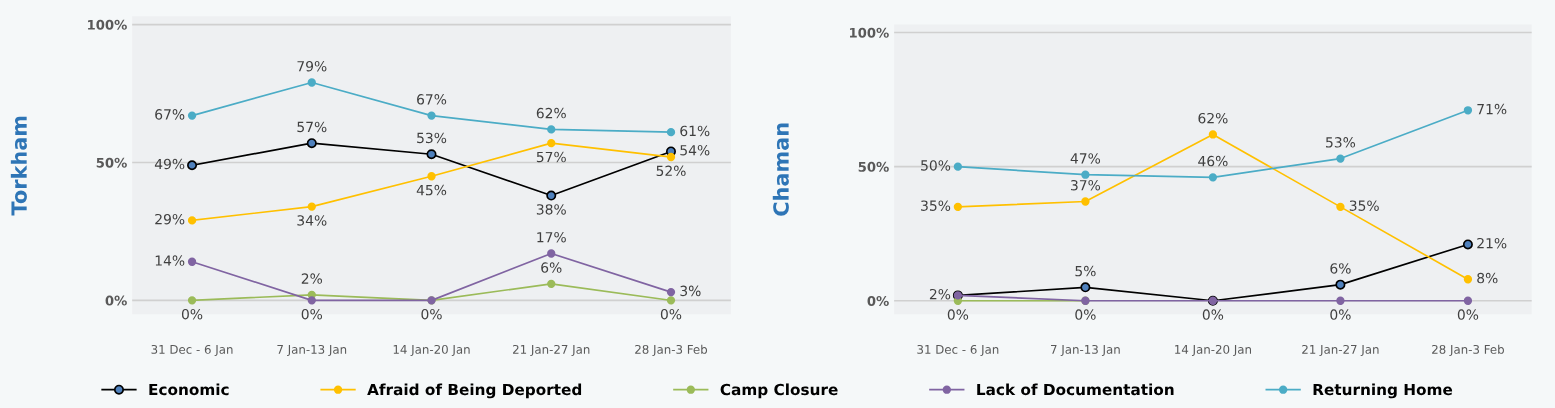  Describe the element at coordinates (169, 164) in the screenshot. I see `data-label: 49%` at that location.